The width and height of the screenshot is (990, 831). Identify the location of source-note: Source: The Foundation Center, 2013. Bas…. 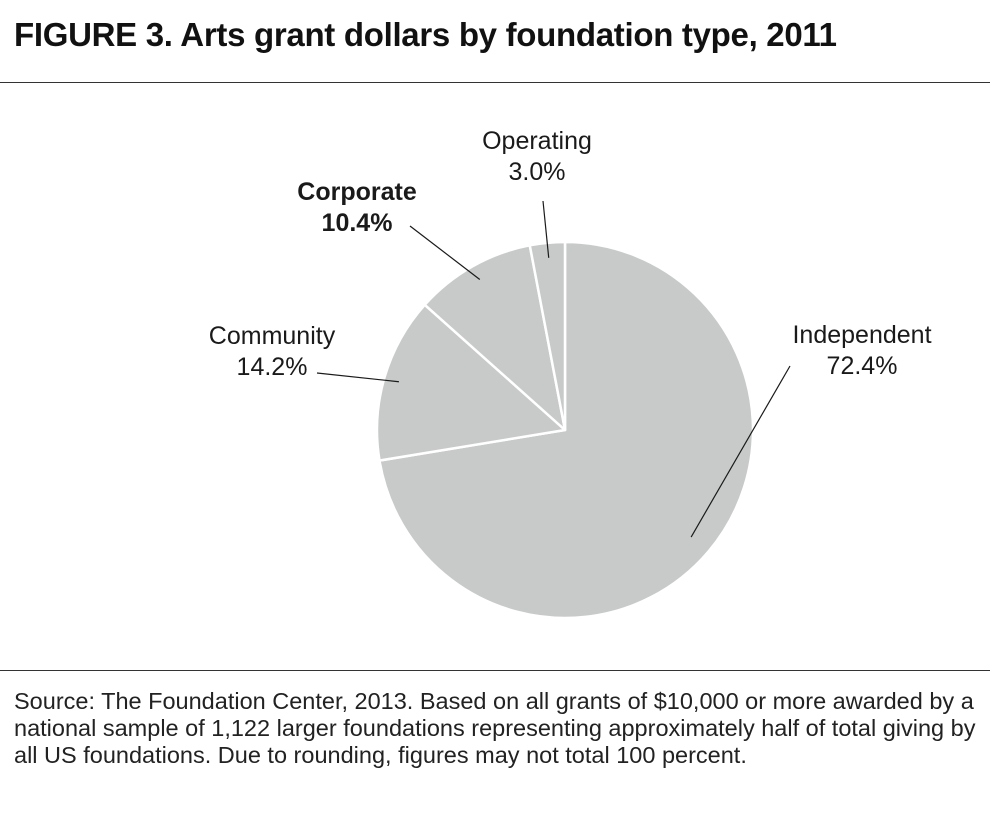
(495, 728).